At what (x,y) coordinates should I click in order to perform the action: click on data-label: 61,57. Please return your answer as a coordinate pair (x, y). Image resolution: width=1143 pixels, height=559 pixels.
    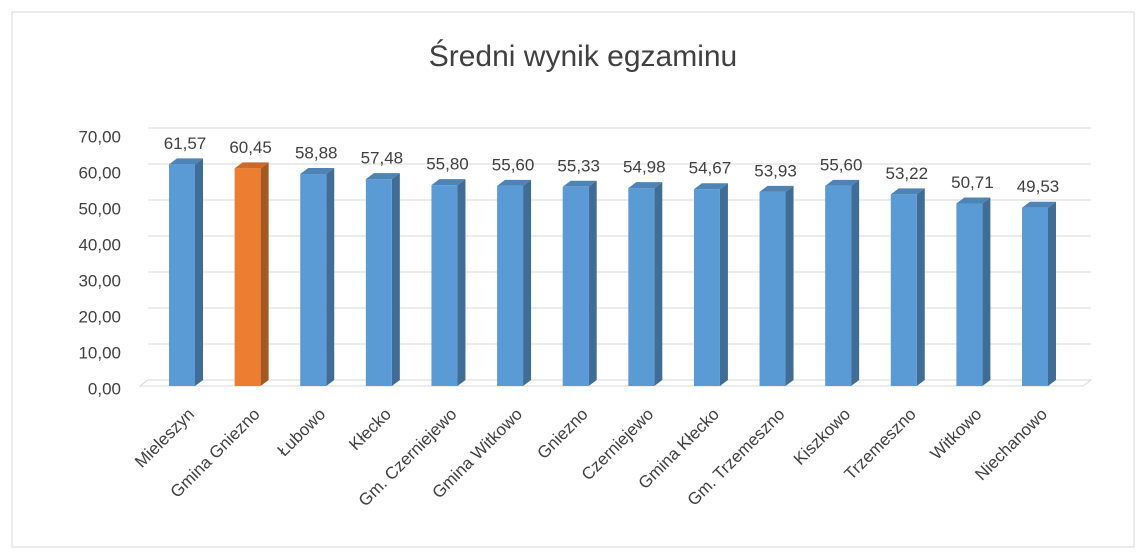
    Looking at the image, I should click on (185, 143).